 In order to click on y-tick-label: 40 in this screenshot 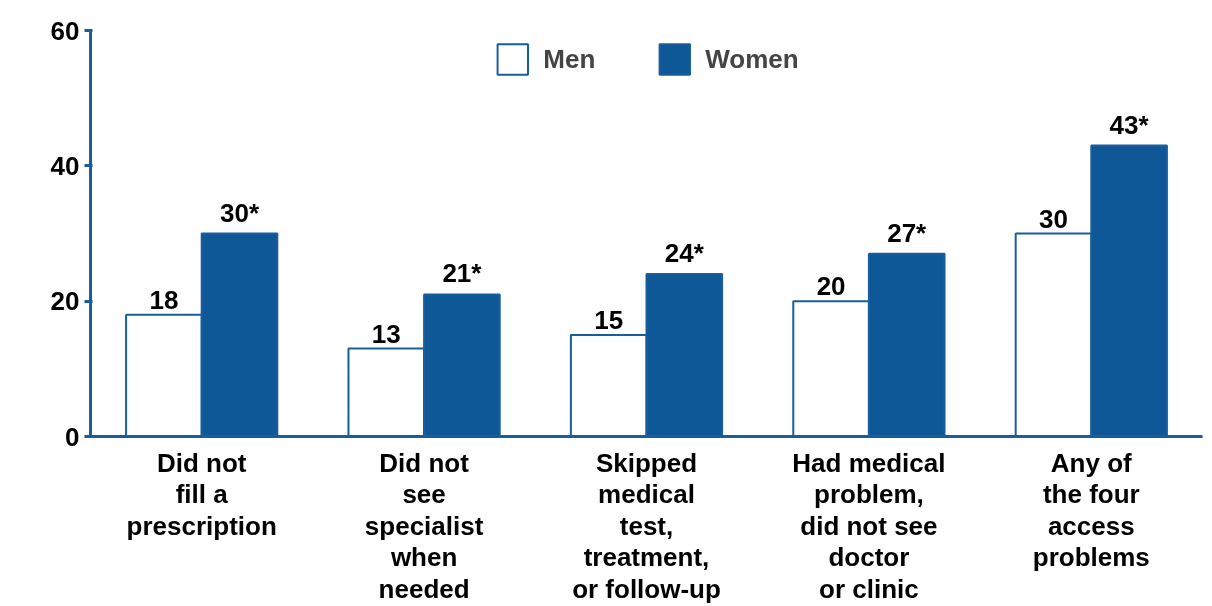, I will do `click(65, 165)`.